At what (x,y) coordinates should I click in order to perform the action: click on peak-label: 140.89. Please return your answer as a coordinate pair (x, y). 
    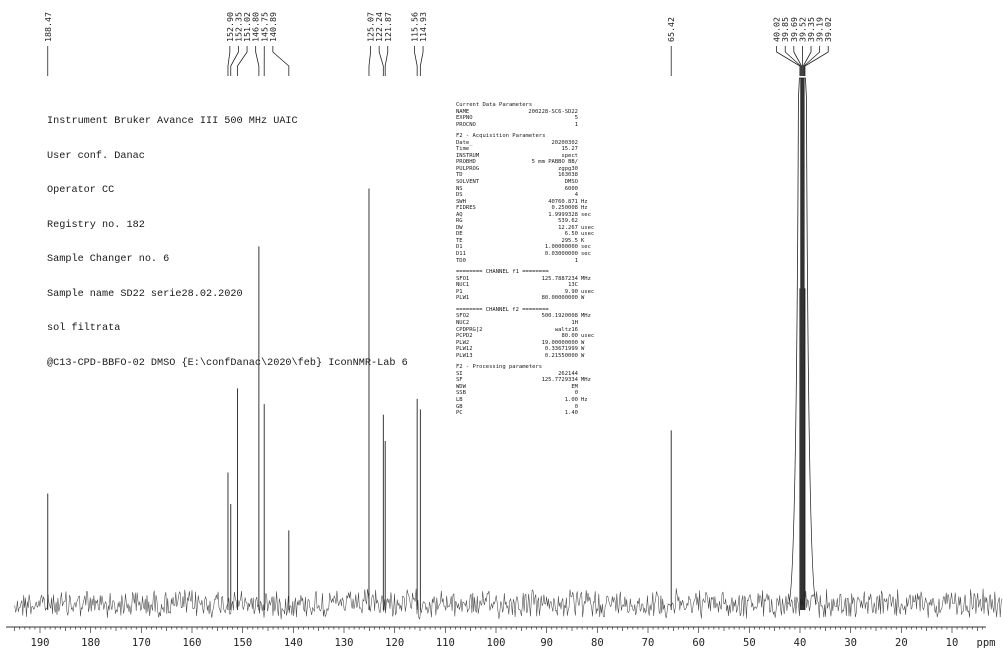
    Looking at the image, I should click on (273, 27).